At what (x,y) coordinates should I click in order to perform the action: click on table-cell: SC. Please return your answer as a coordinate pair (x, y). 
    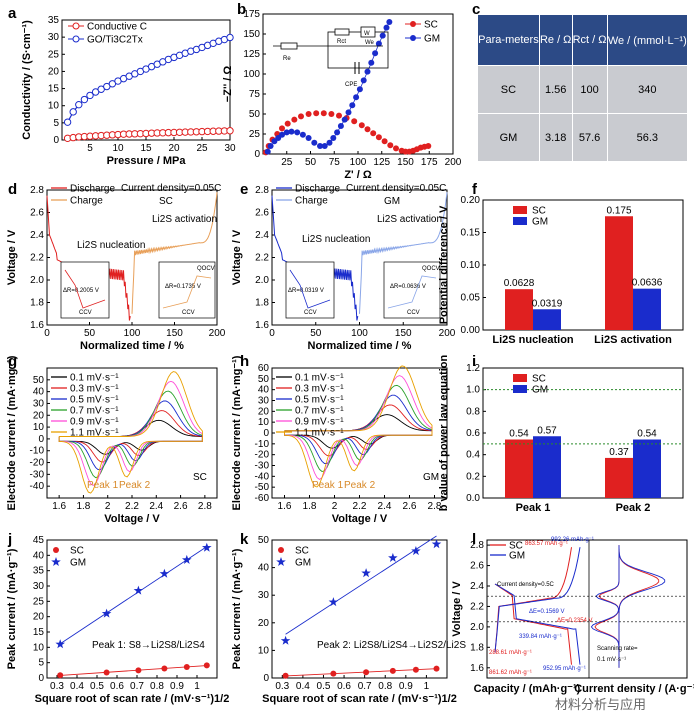
    Looking at the image, I should click on (508, 89).